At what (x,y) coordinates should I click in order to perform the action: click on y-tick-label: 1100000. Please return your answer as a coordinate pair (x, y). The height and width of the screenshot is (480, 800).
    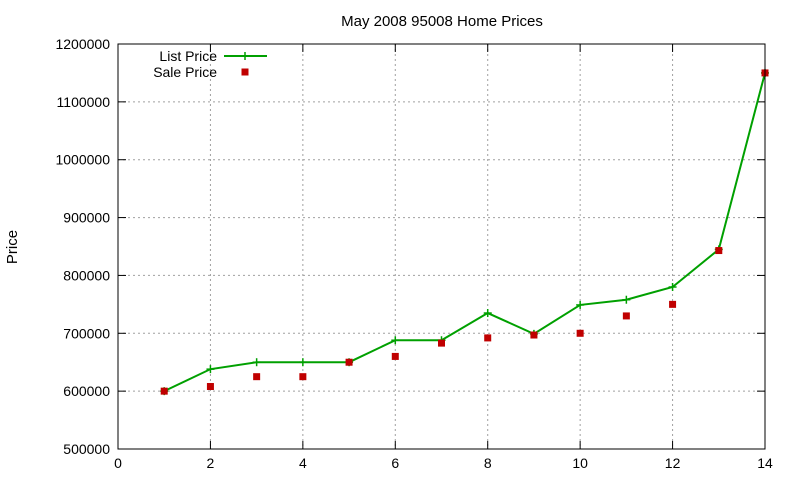
    Looking at the image, I should click on (84, 102).